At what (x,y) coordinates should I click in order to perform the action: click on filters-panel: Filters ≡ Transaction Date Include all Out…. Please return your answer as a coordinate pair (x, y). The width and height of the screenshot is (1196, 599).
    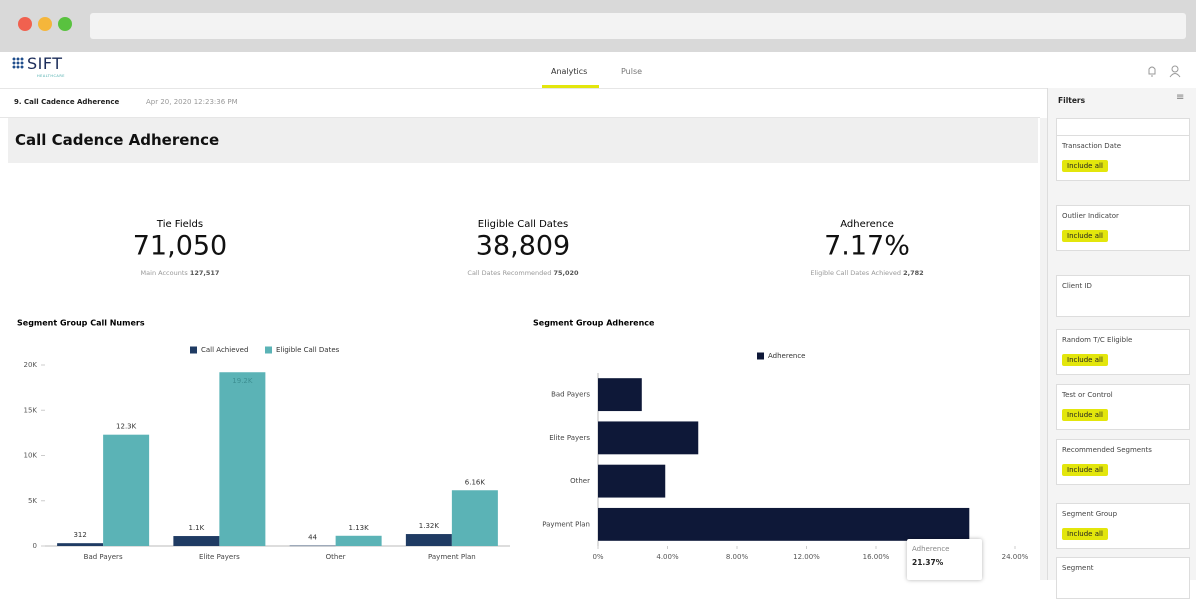
    Looking at the image, I should click on (1121, 343).